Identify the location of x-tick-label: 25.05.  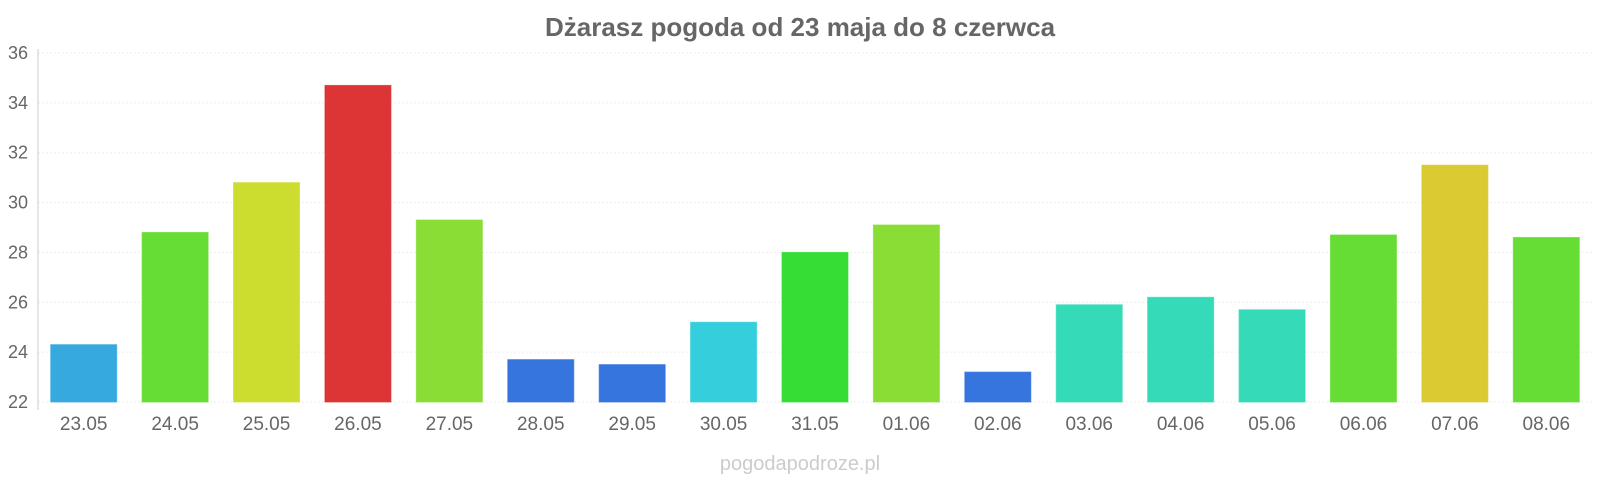
(267, 424).